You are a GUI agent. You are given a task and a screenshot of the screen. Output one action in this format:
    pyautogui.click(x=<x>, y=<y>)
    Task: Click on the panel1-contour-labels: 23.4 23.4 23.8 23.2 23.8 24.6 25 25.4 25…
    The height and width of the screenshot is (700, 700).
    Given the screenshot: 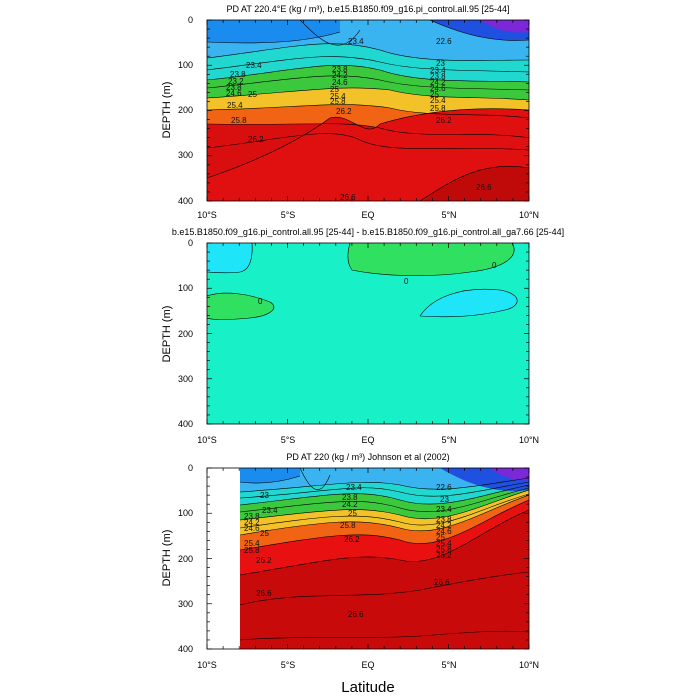 What is the action you would take?
    pyautogui.click(x=359, y=119)
    